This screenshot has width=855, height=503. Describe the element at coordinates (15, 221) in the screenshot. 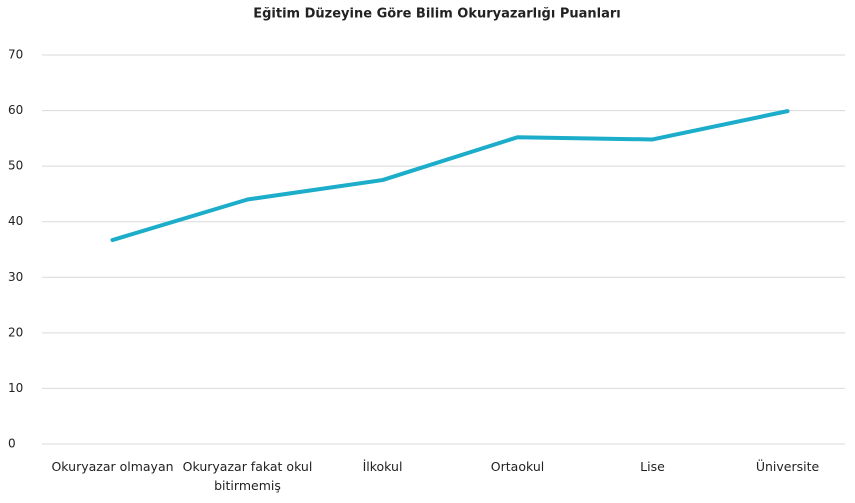

I see `y-tick-label: 40` at that location.